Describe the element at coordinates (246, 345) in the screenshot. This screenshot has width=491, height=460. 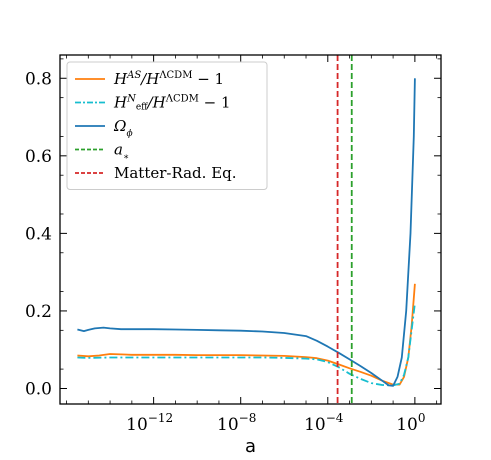
I see `series-line-h_neff` at that location.